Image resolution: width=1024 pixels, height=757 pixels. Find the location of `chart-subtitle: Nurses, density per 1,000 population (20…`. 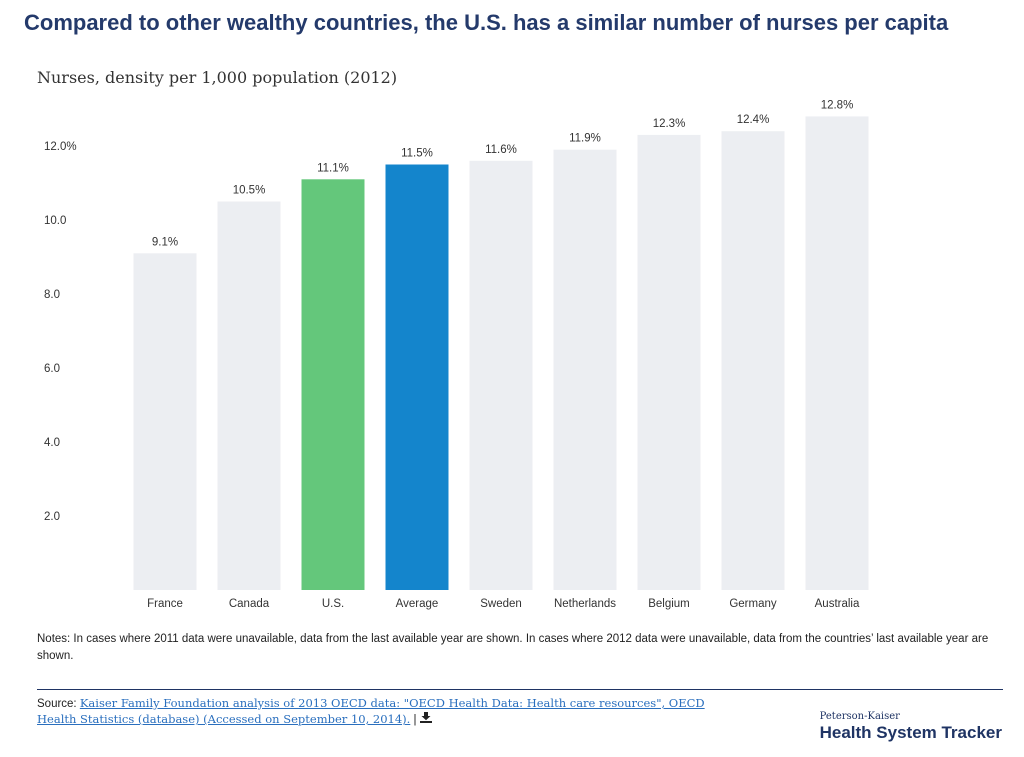

chart-subtitle: Nurses, density per 1,000 population (20… is located at coordinates (217, 77).